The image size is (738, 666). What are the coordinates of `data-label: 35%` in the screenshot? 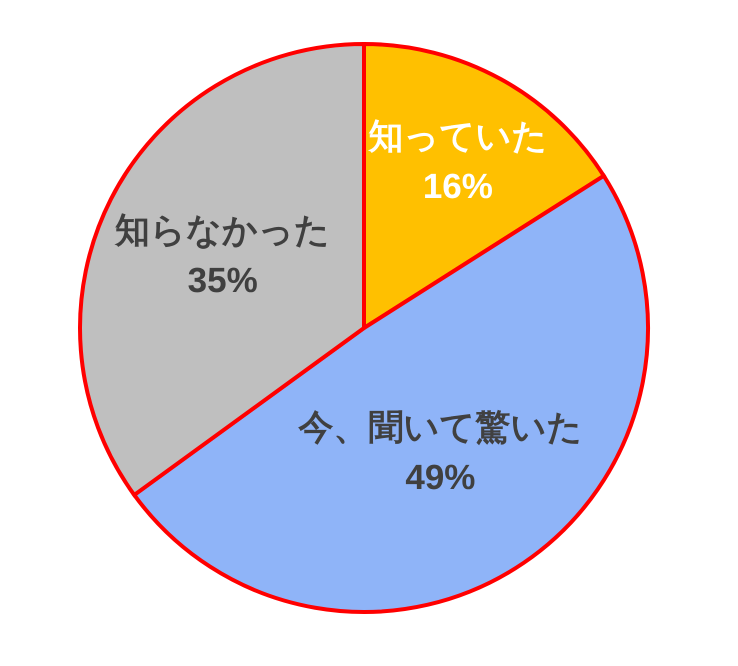 It's located at (223, 280).